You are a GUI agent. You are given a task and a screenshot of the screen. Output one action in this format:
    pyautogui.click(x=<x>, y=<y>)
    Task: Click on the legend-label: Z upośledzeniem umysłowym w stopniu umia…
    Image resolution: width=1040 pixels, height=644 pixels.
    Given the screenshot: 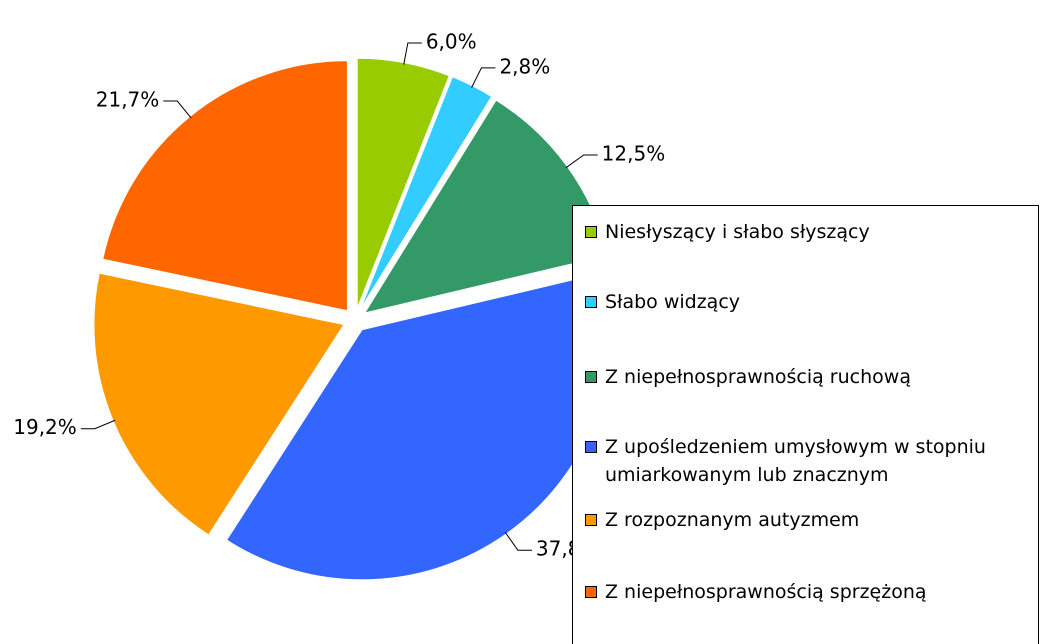 What is the action you would take?
    pyautogui.click(x=795, y=461)
    